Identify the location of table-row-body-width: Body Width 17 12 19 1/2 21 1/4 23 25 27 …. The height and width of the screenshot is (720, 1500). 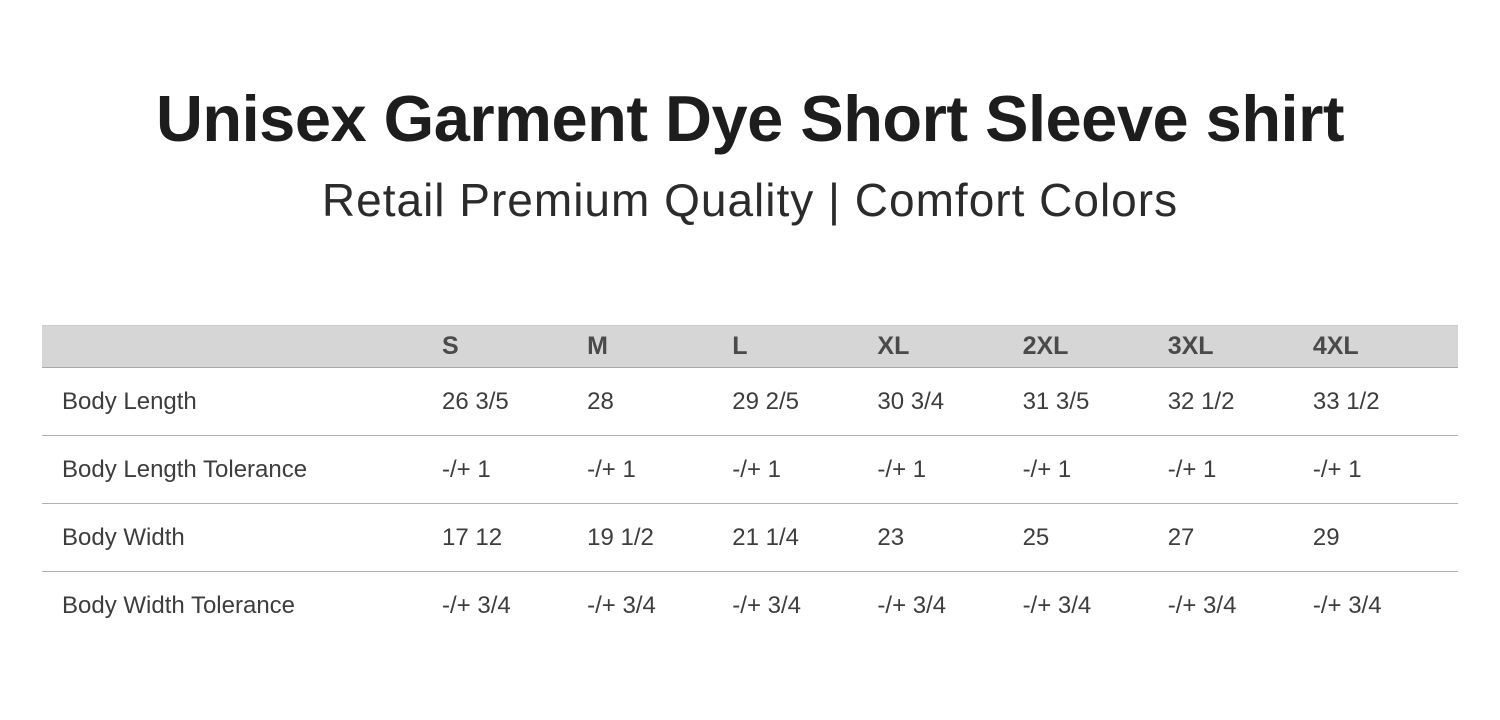
(750, 538).